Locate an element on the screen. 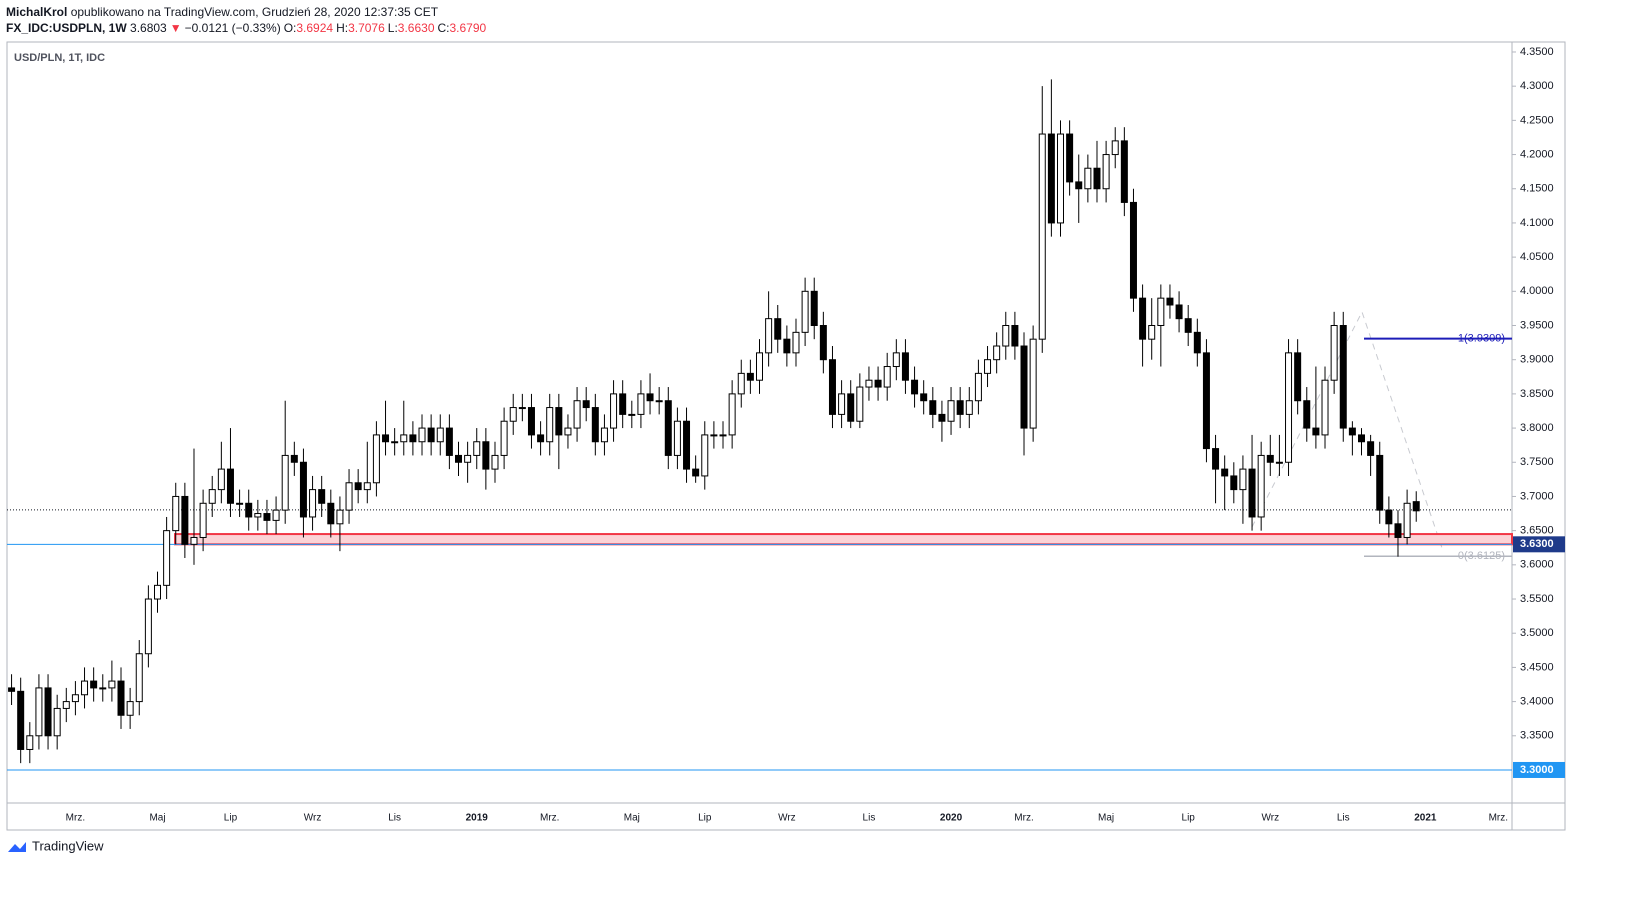 The width and height of the screenshot is (1627, 898). y-tick-label: 3.9000 is located at coordinates (1537, 360).